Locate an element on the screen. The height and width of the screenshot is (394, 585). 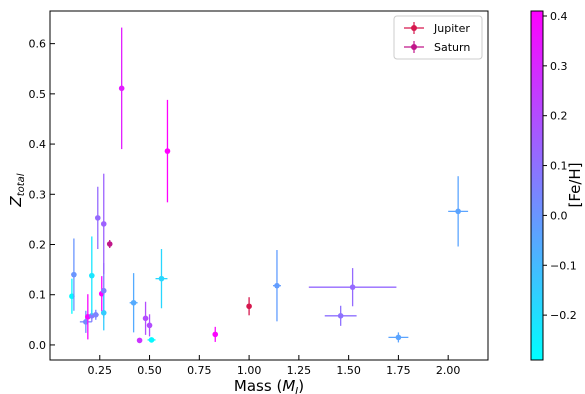
x-axis-label-close: ) is located at coordinates (301, 385).